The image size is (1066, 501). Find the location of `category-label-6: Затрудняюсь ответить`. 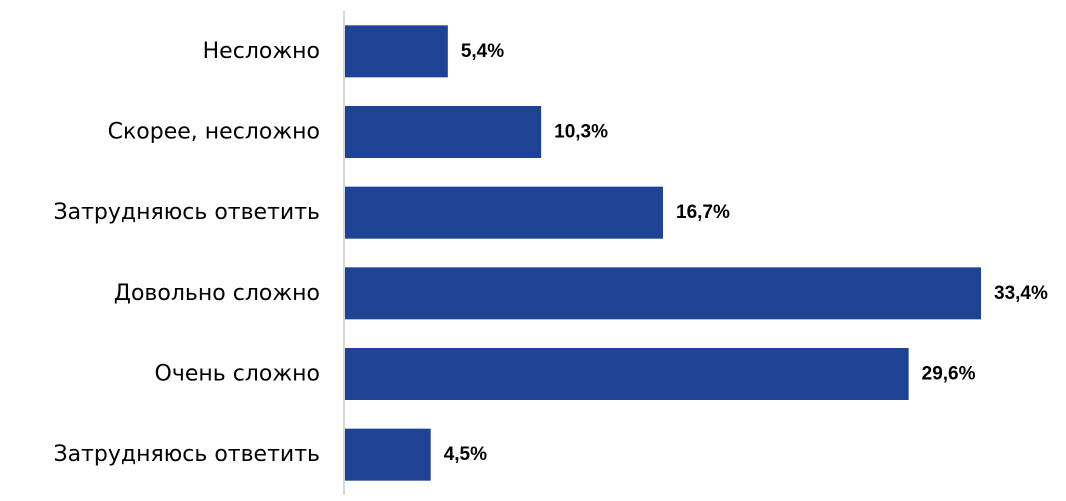

category-label-6: Затрудняюсь ответить is located at coordinates (187, 454).